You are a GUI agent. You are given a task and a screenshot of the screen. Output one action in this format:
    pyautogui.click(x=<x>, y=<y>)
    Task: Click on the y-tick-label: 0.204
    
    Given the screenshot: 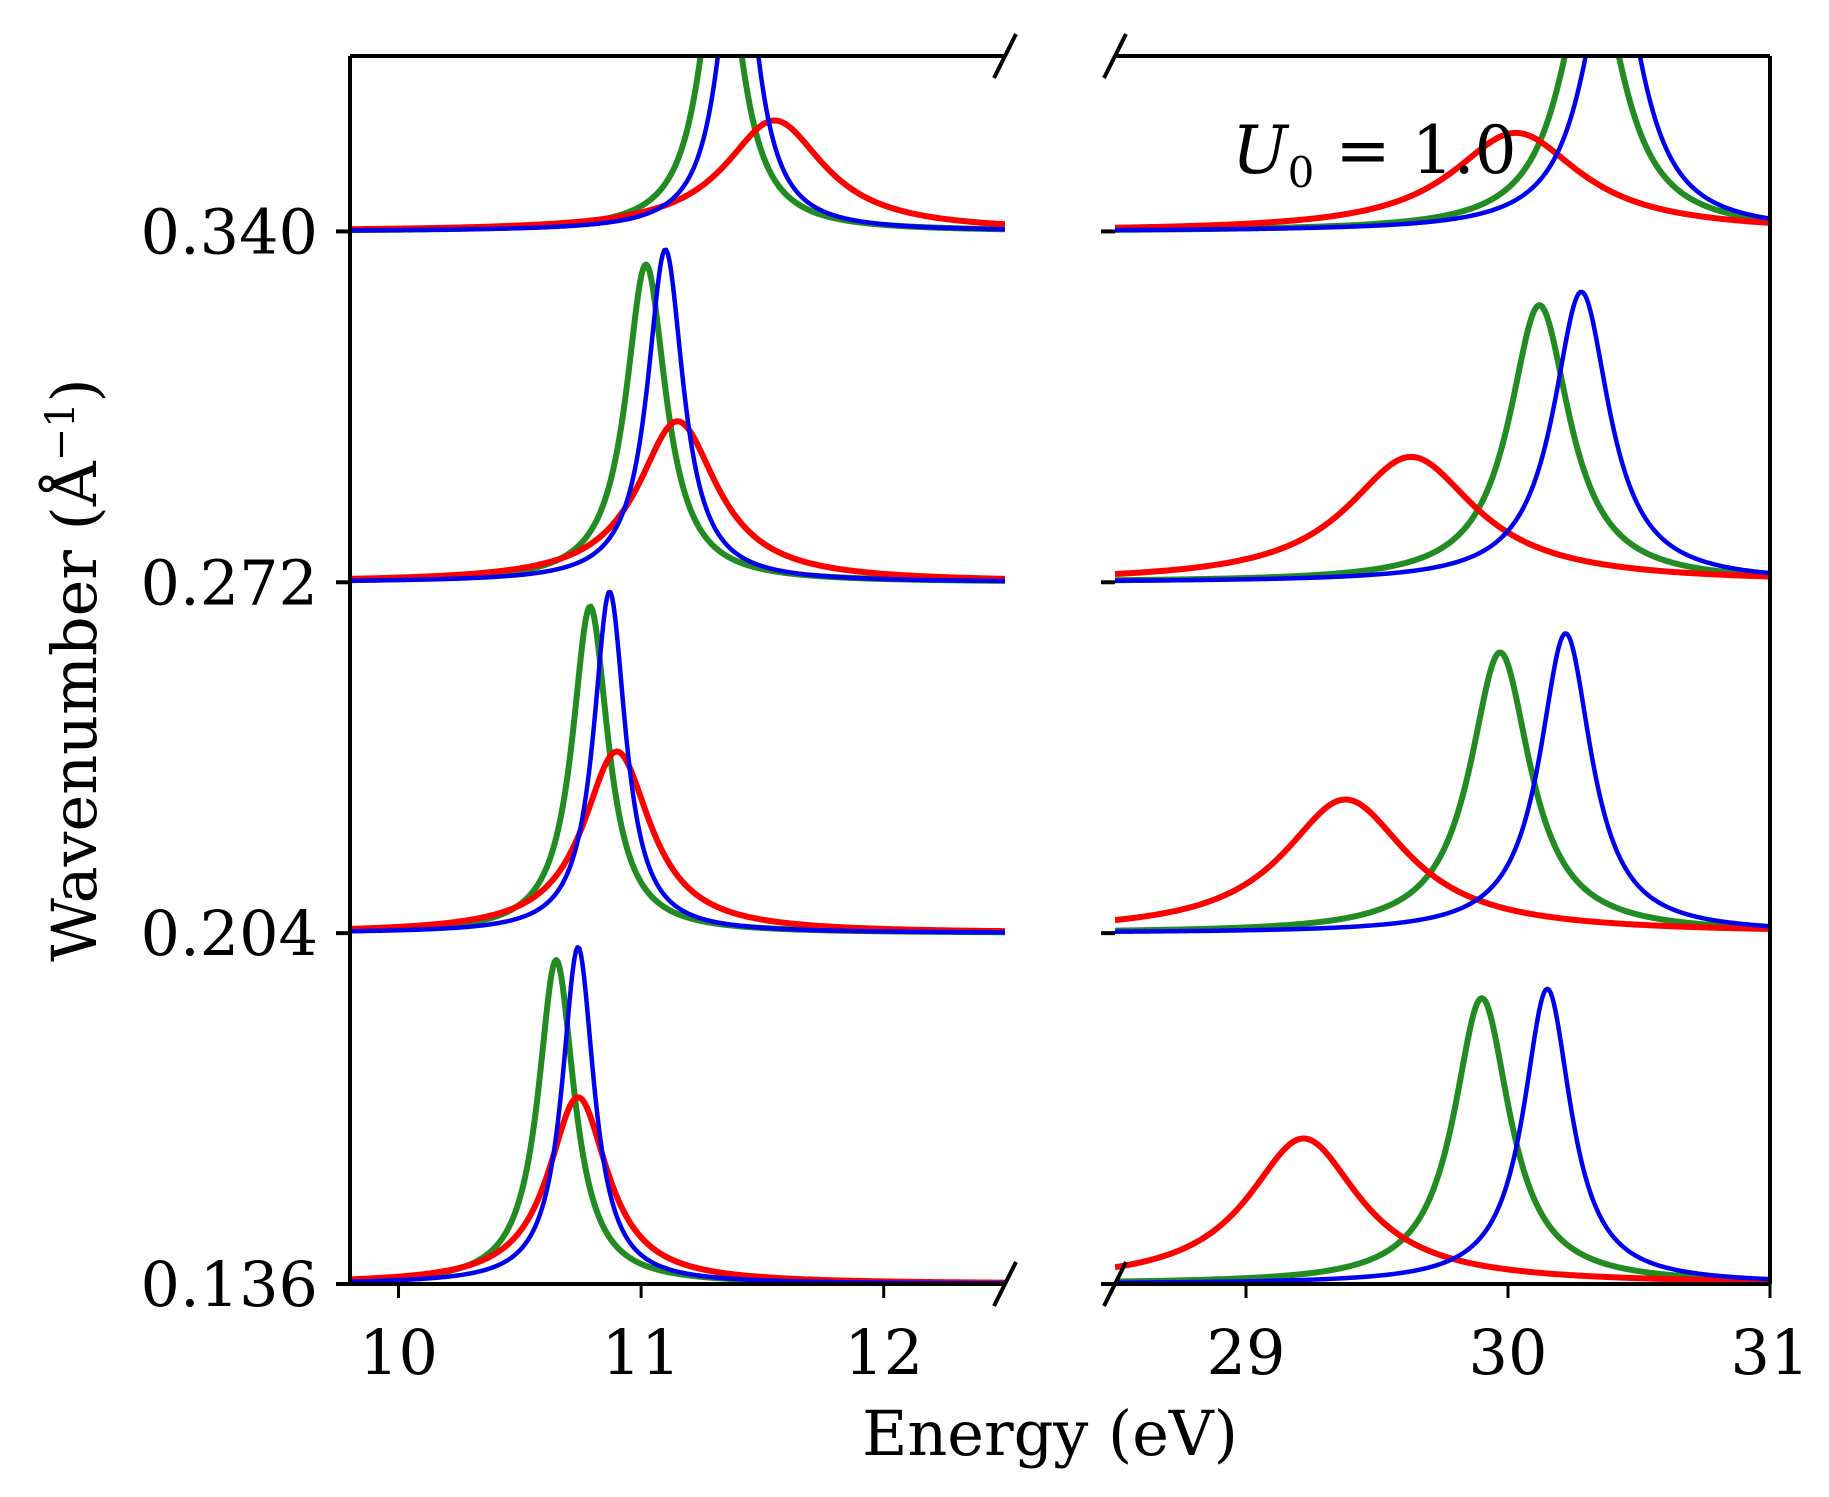 What is the action you would take?
    pyautogui.click(x=230, y=933)
    